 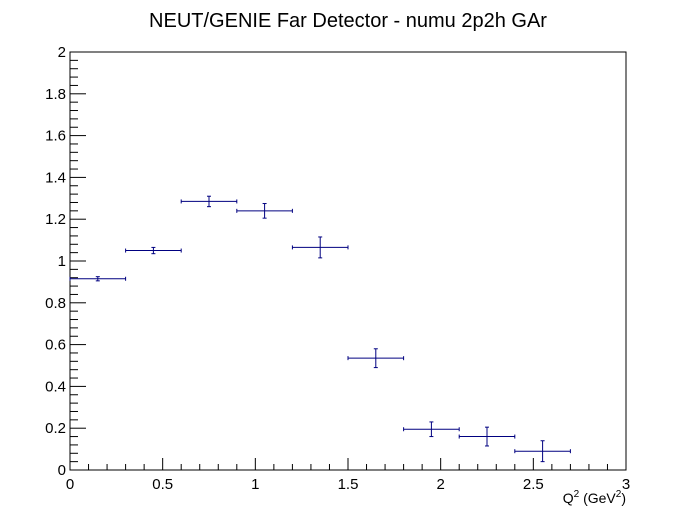 I want to click on x-tick-label: 1.5, so click(x=348, y=484).